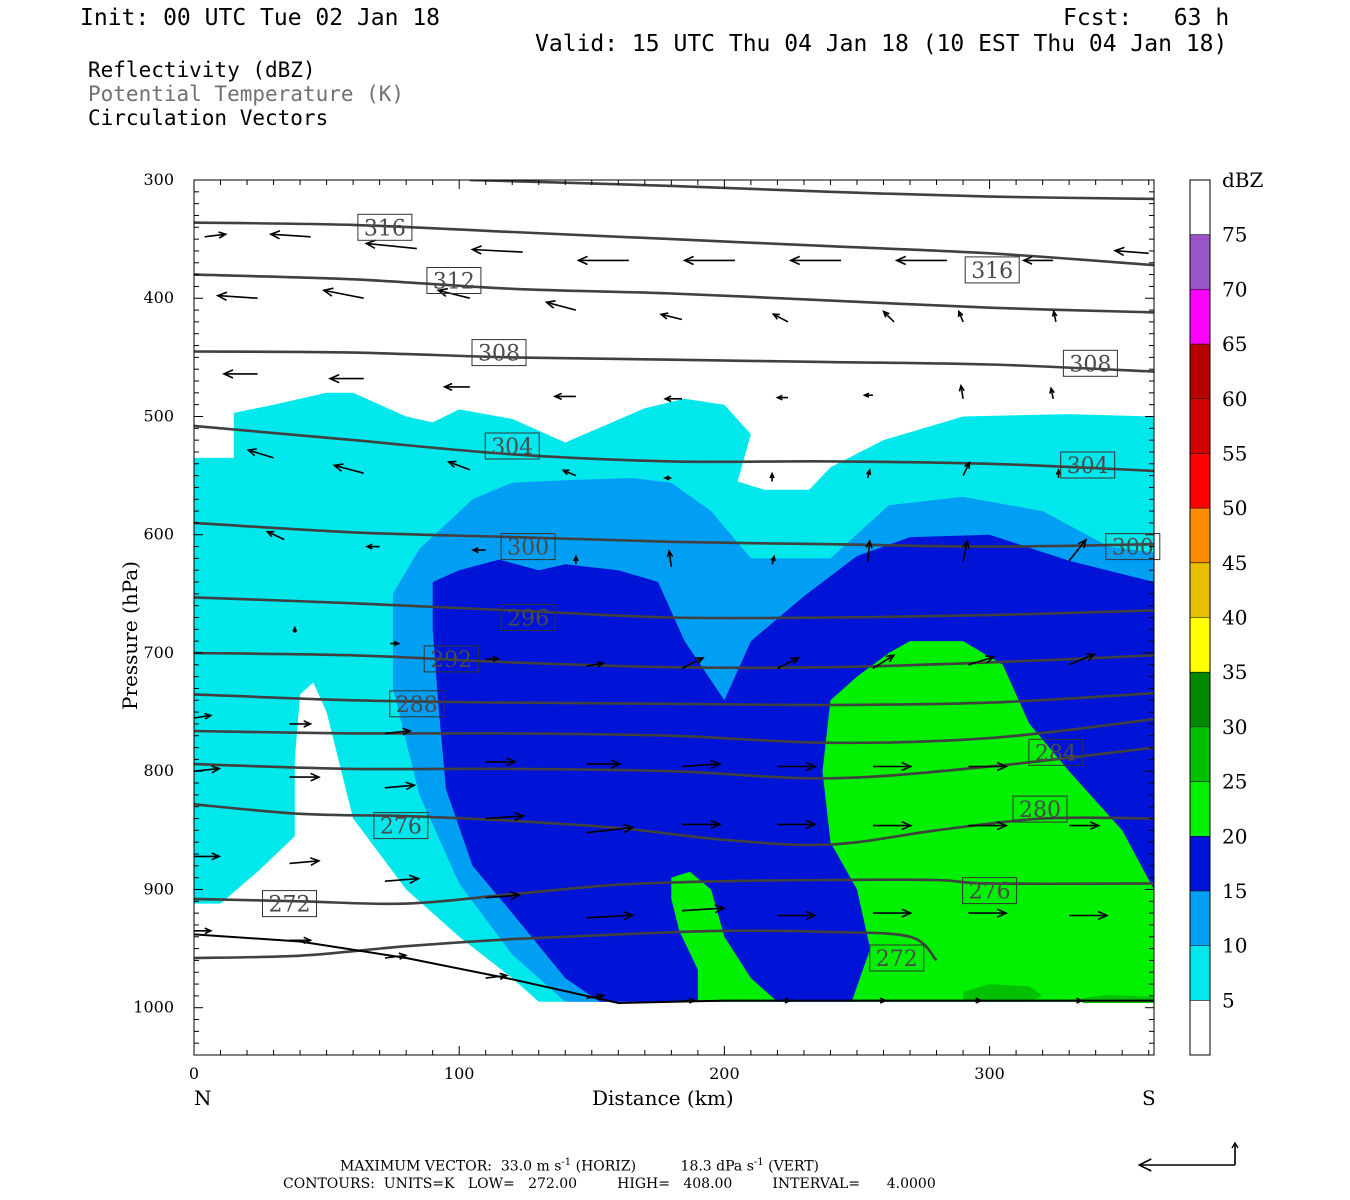 The image size is (1350, 1200). Describe the element at coordinates (208, 118) in the screenshot. I see `variable-circulation-vectors: Circulation Vectors` at that location.